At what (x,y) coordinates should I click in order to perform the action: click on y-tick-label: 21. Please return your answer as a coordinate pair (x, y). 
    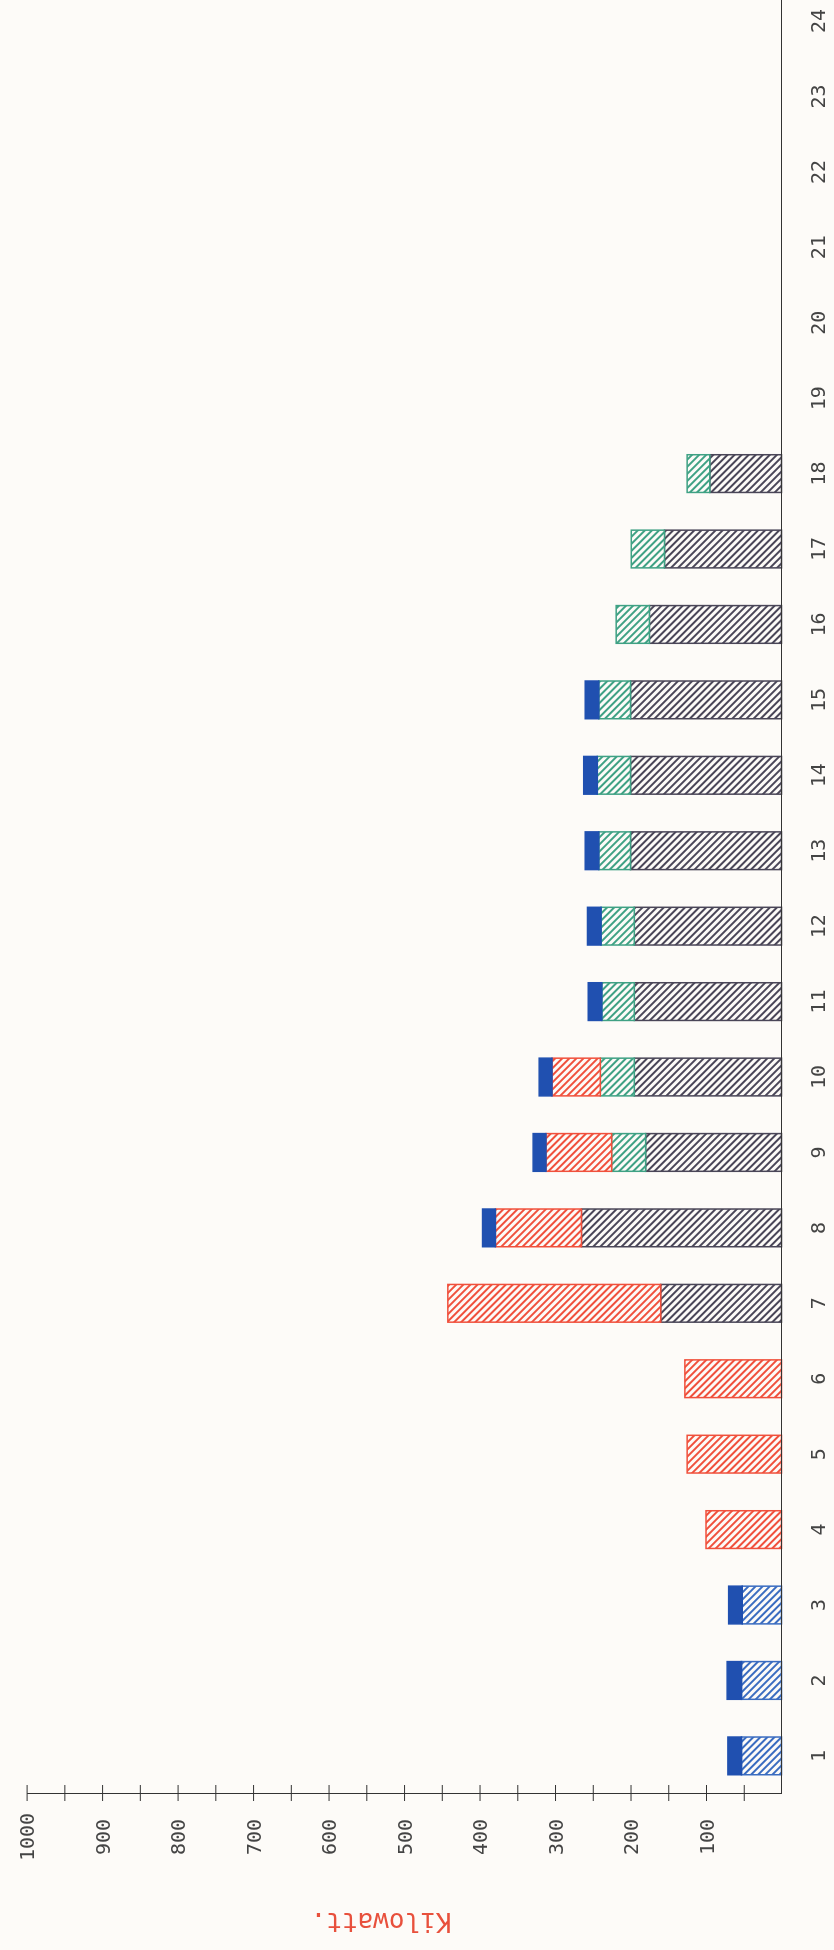
    Looking at the image, I should click on (817, 247).